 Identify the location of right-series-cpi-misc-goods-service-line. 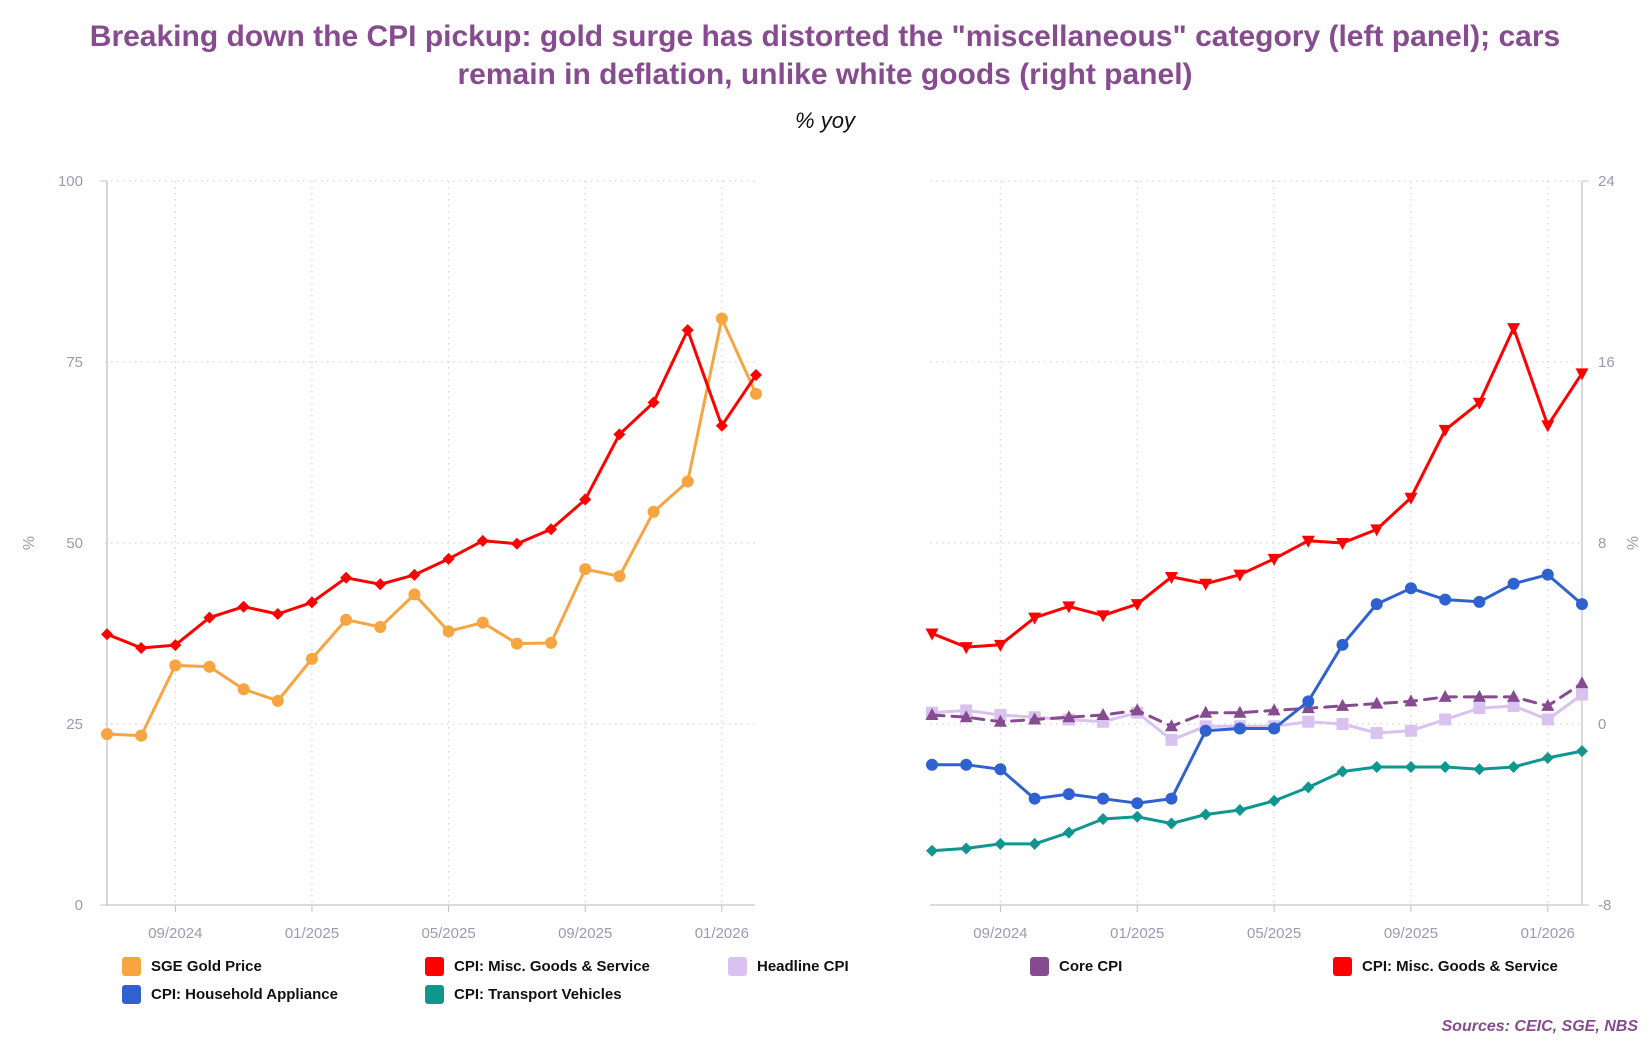
(1257, 487).